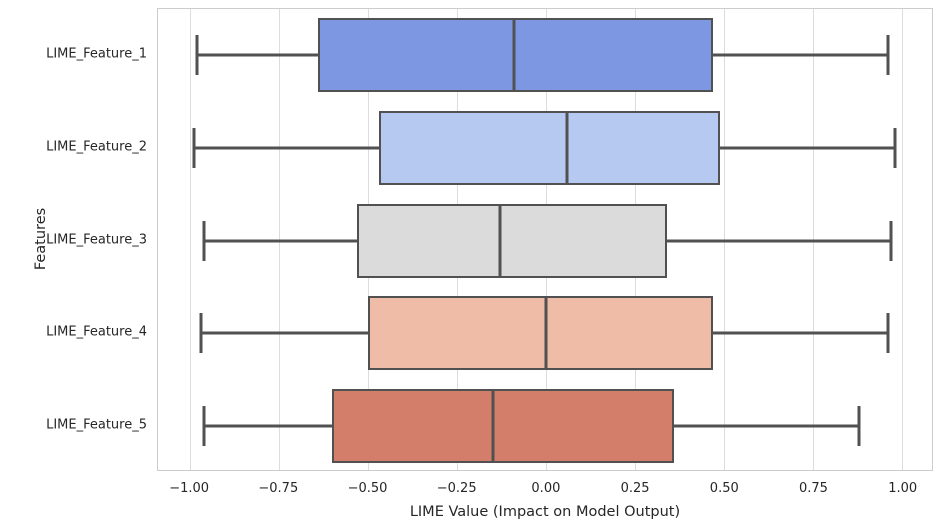 This screenshot has width=942, height=529. Describe the element at coordinates (456, 488) in the screenshot. I see `x-tick-label-−0.25: −0.25` at that location.